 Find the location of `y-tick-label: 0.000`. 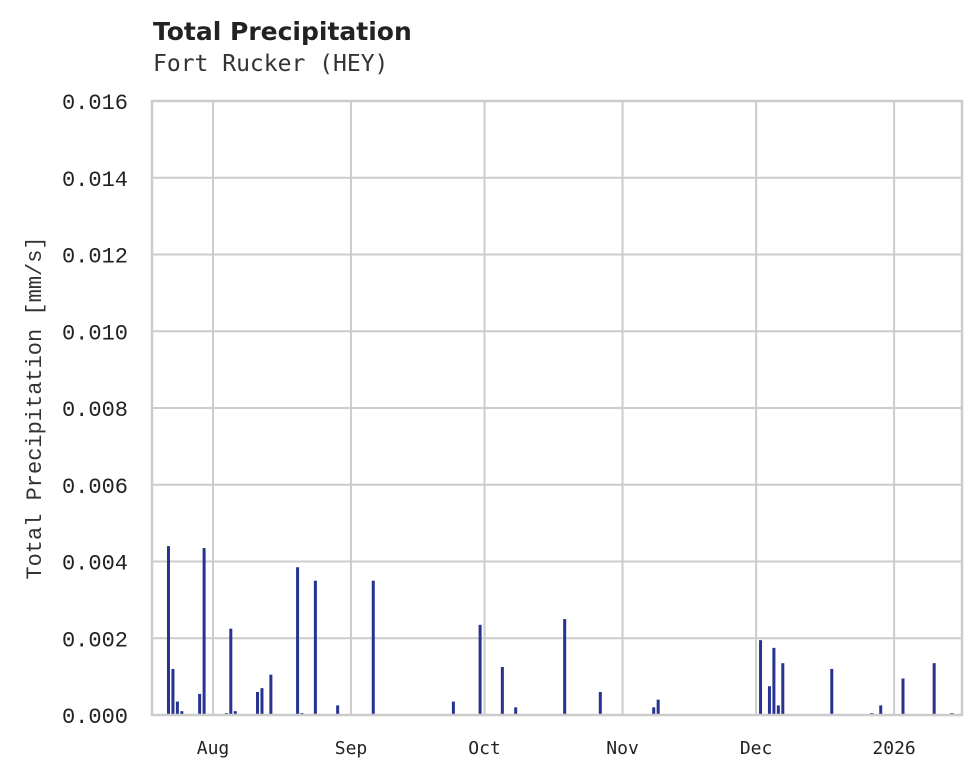

y-tick-label: 0.000 is located at coordinates (95, 717).